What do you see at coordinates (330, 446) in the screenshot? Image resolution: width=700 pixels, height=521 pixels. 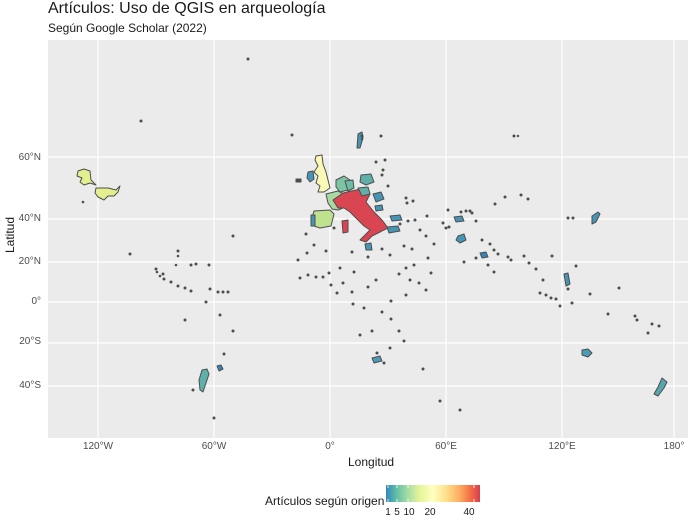 I see `x-tick-0: 0°` at bounding box center [330, 446].